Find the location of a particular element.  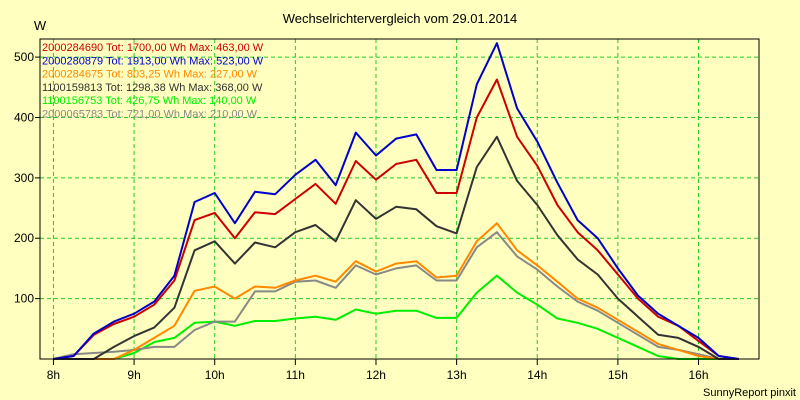

x-tick-label: 8h is located at coordinates (53, 375).